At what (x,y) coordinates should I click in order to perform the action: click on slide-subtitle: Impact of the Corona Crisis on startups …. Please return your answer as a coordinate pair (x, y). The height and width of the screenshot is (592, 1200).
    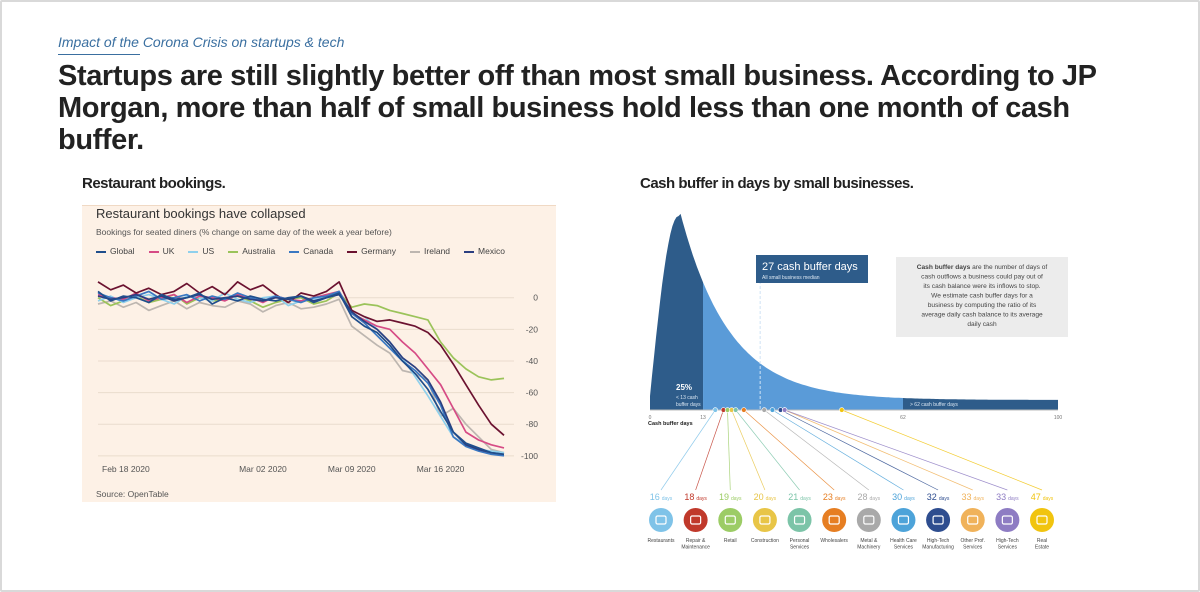
    Looking at the image, I should click on (201, 42).